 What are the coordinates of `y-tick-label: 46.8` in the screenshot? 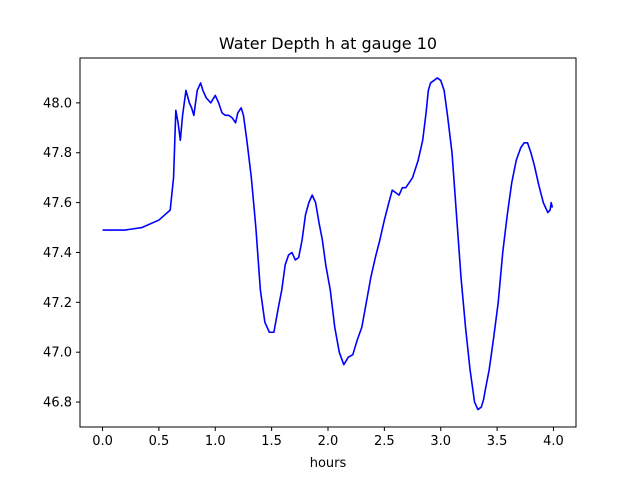 It's located at (57, 403).